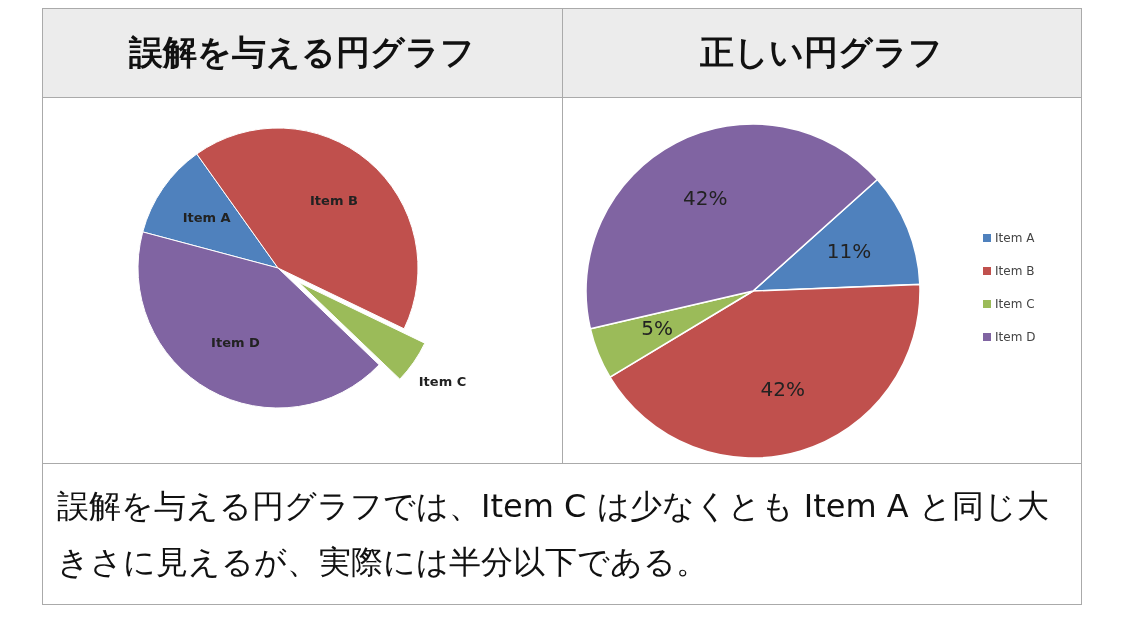  Describe the element at coordinates (1014, 336) in the screenshot. I see `legend-label: Item D` at that location.